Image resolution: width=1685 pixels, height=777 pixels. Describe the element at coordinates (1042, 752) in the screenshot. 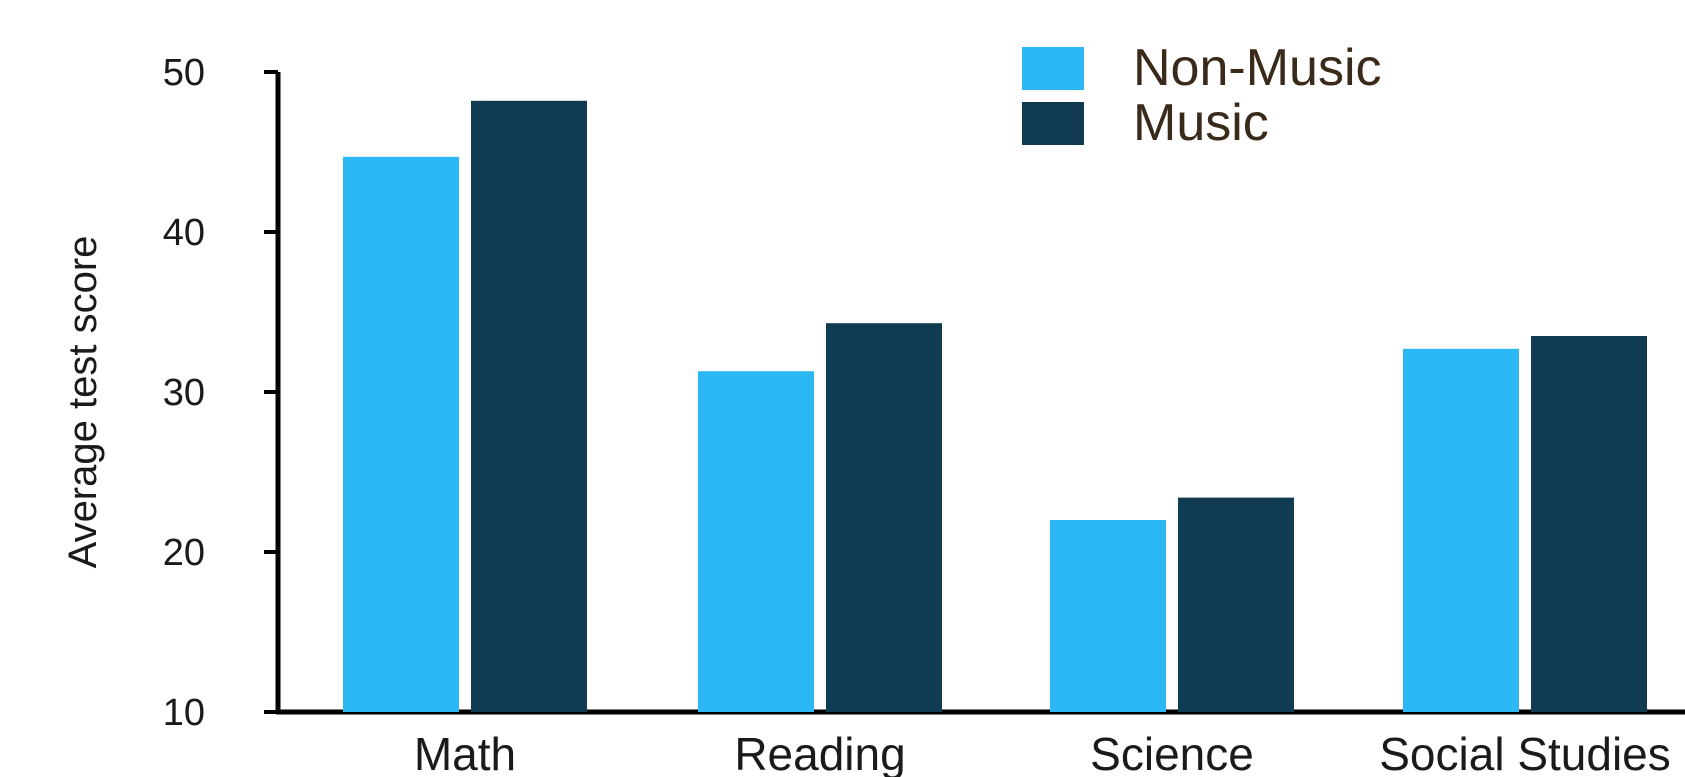

I see `x-axis-category-labels: Math Reading Science Social Studies` at that location.